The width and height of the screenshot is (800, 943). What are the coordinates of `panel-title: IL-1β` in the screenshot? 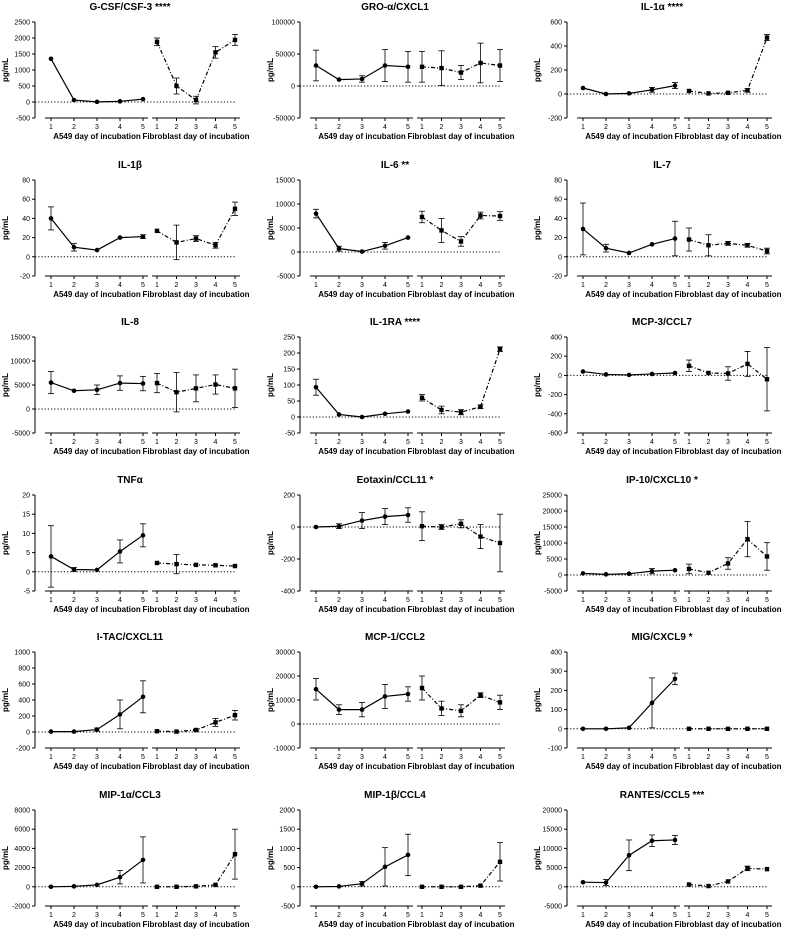 It's located at (130, 165).